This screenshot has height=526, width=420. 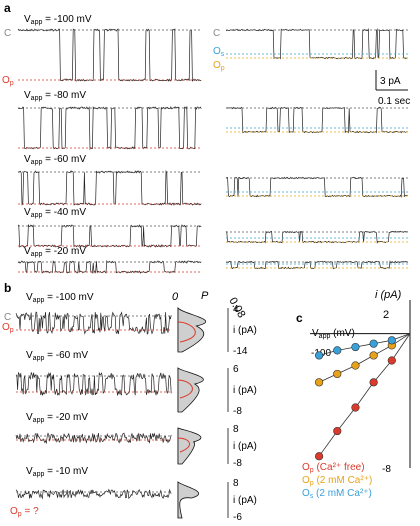 I want to click on panel-c-legend-entry: Op (Ca²⁺ free), so click(x=333, y=468).